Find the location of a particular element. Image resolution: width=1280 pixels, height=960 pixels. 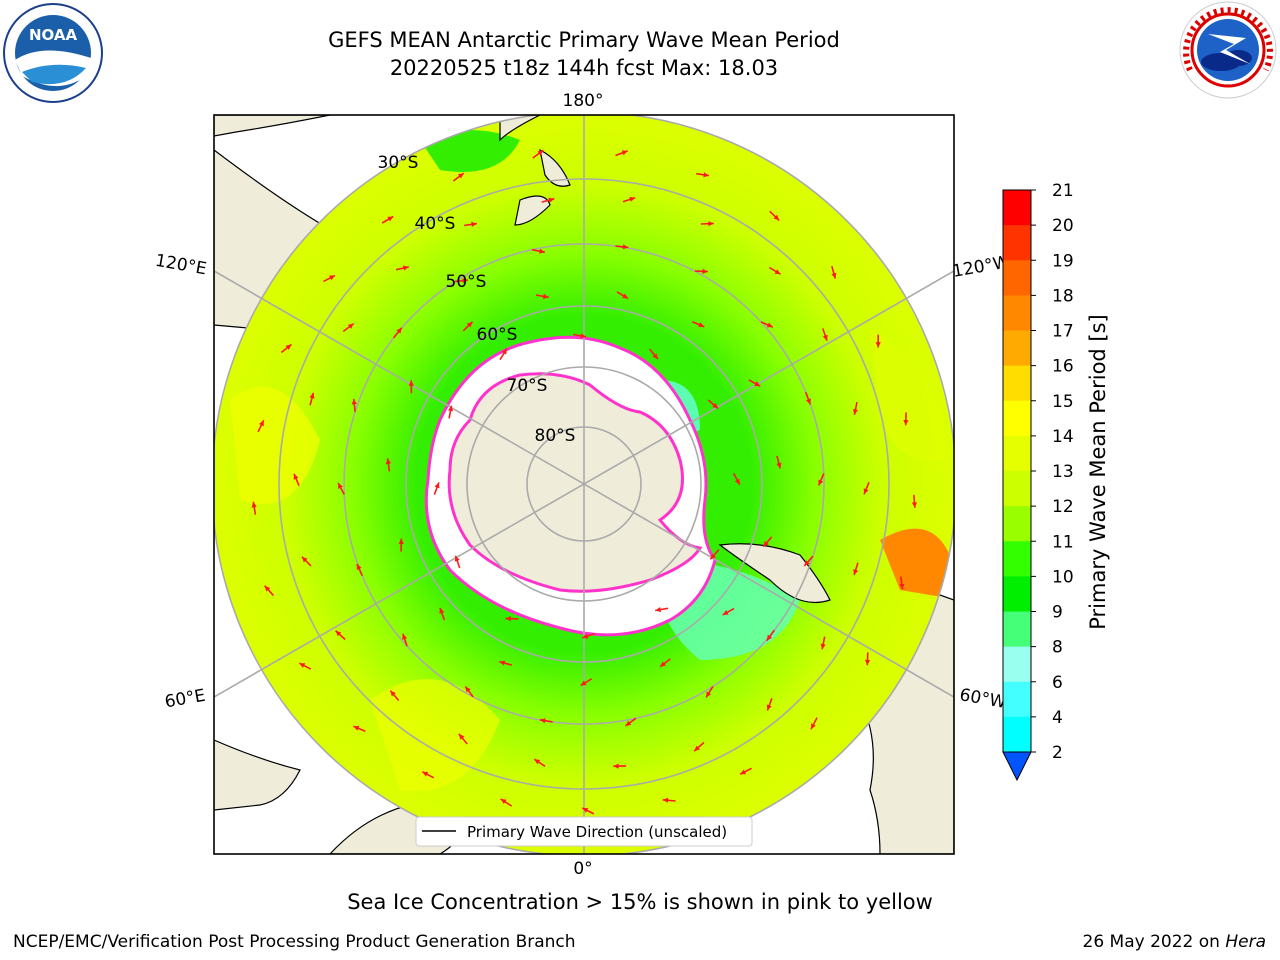

lon-label-60w: 60°W is located at coordinates (983, 699).